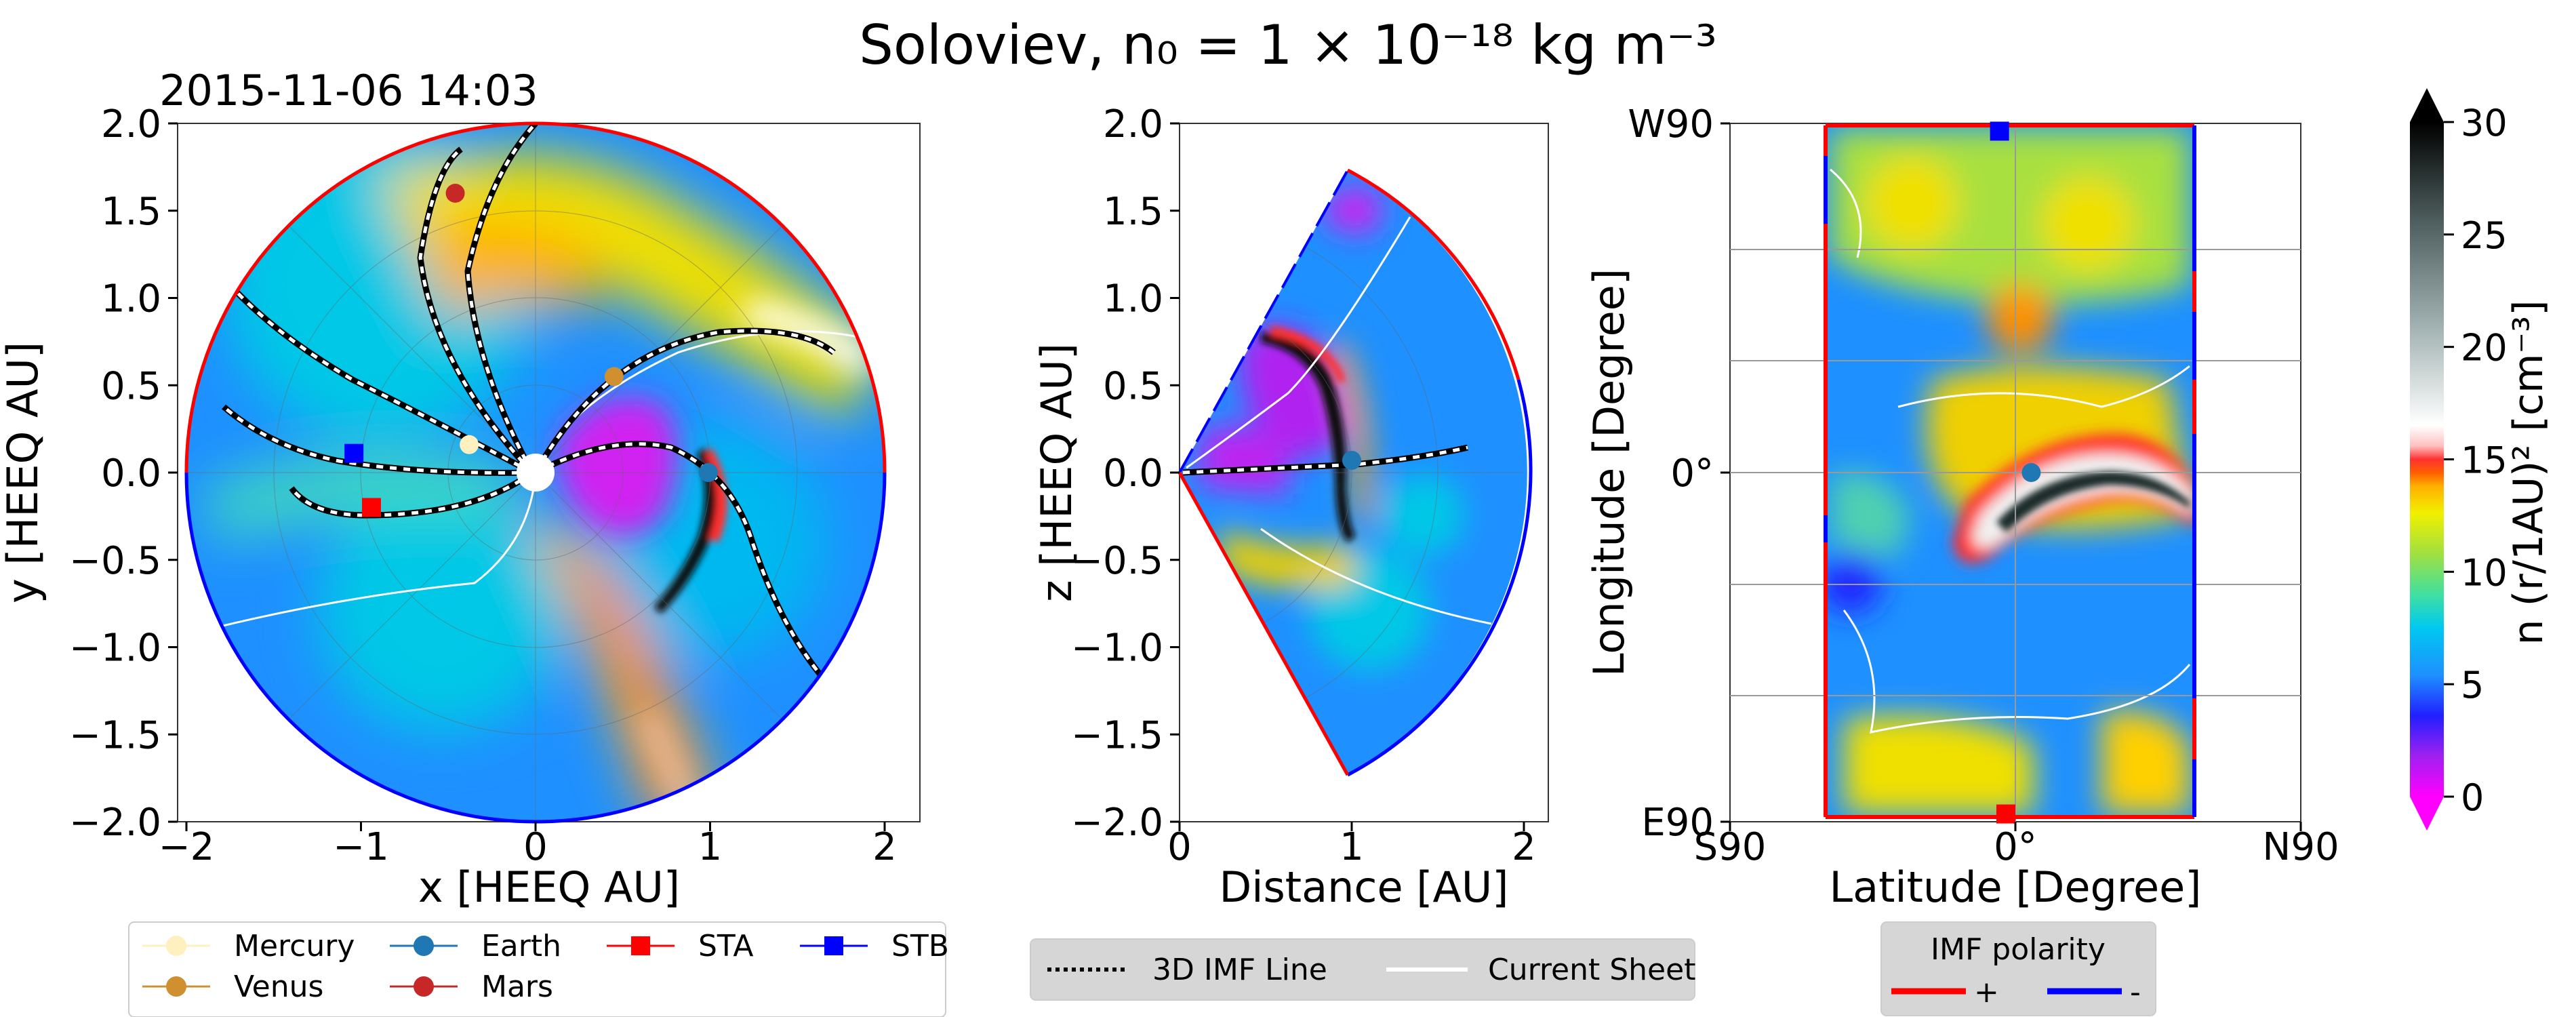  I want to click on legend-label: STB, so click(920, 946).